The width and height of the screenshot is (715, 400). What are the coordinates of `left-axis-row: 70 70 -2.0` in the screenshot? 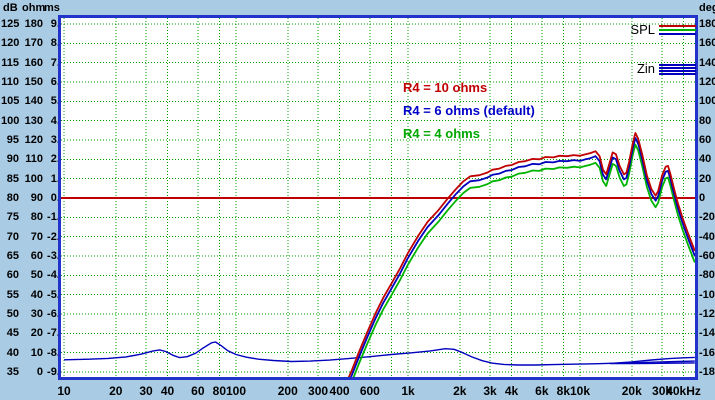 It's located at (33, 237).